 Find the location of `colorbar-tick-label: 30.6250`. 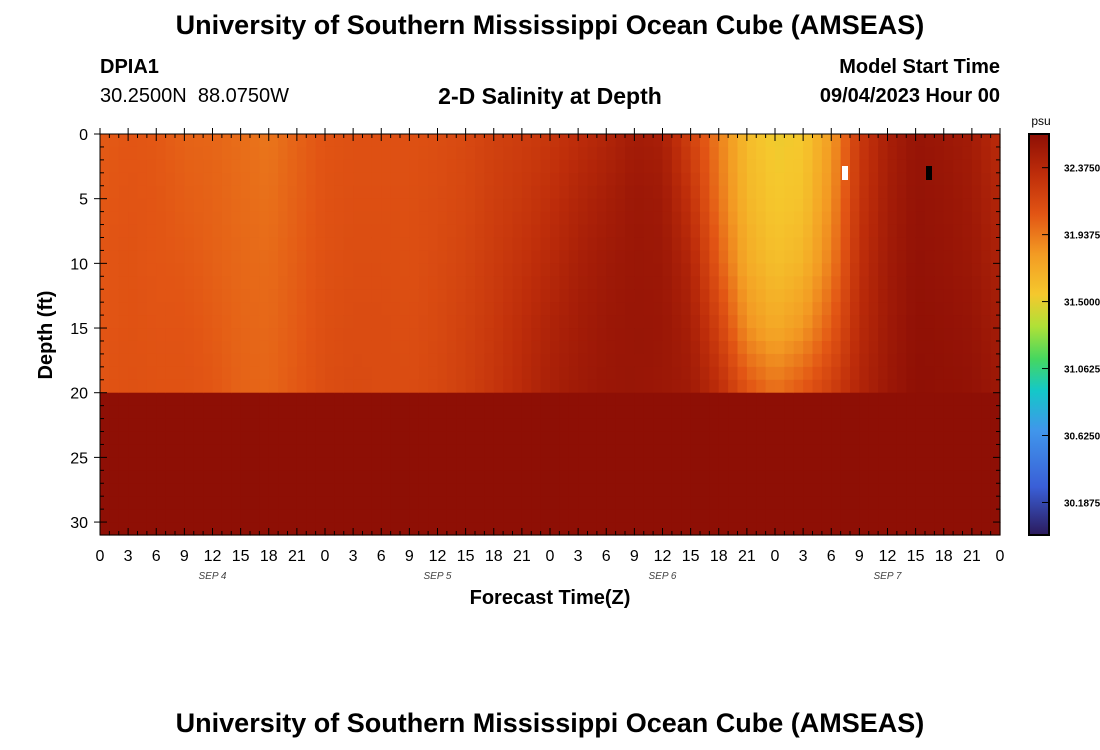

colorbar-tick-label: 30.6250 is located at coordinates (1082, 437).